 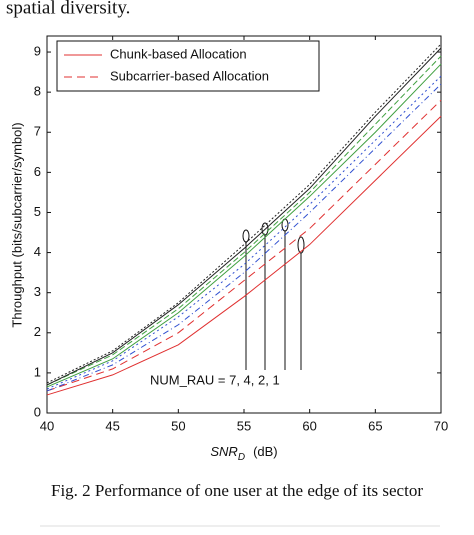 What do you see at coordinates (188, 66) in the screenshot?
I see `legend-box` at bounding box center [188, 66].